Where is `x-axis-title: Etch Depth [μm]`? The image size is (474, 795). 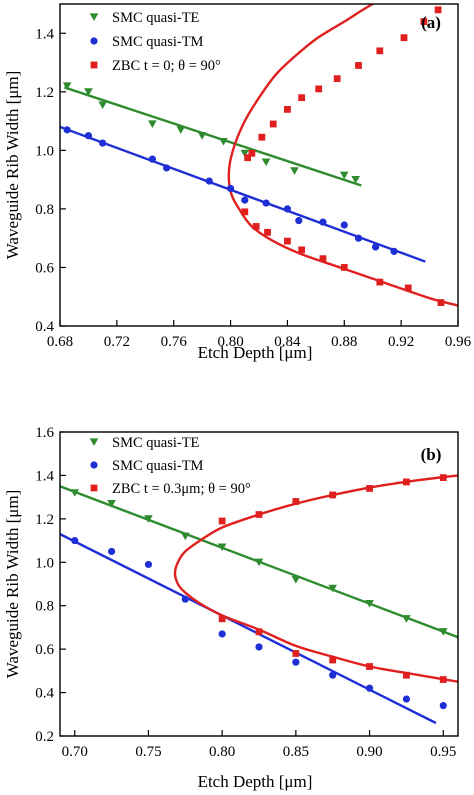
x-axis-title: Etch Depth [μm] is located at coordinates (255, 352).